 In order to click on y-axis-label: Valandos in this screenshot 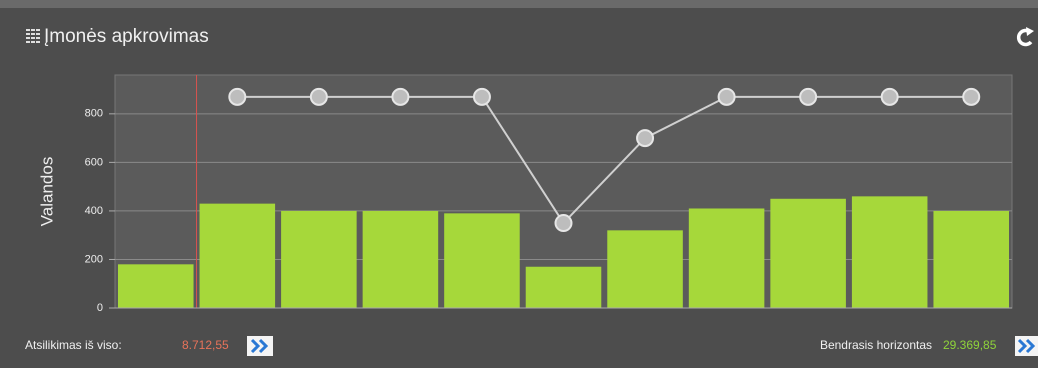, I will do `click(46, 192)`.